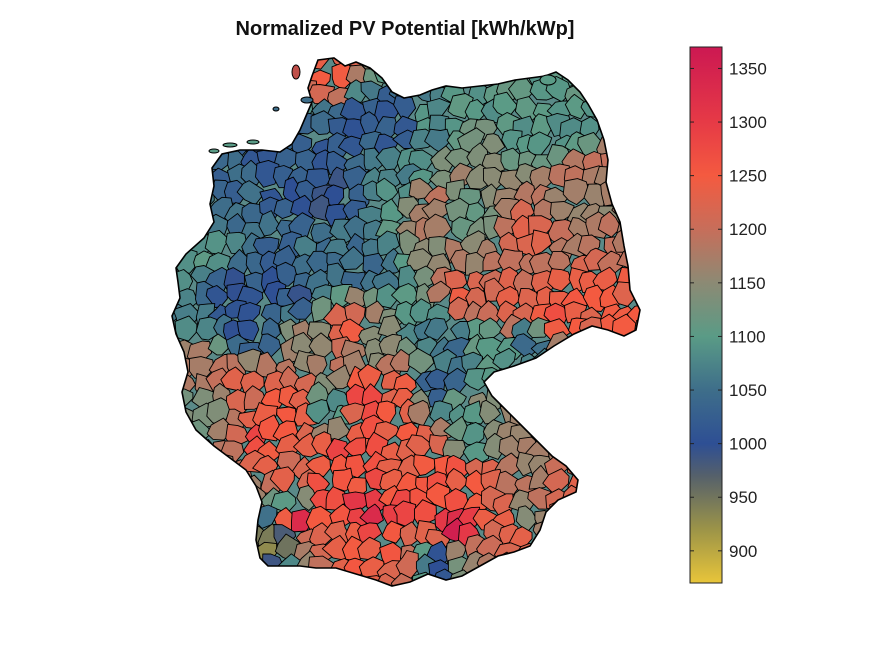 Image resolution: width=875 pixels, height=656 pixels. Describe the element at coordinates (748, 229) in the screenshot. I see `colorbar-tick-label: 1200` at that location.